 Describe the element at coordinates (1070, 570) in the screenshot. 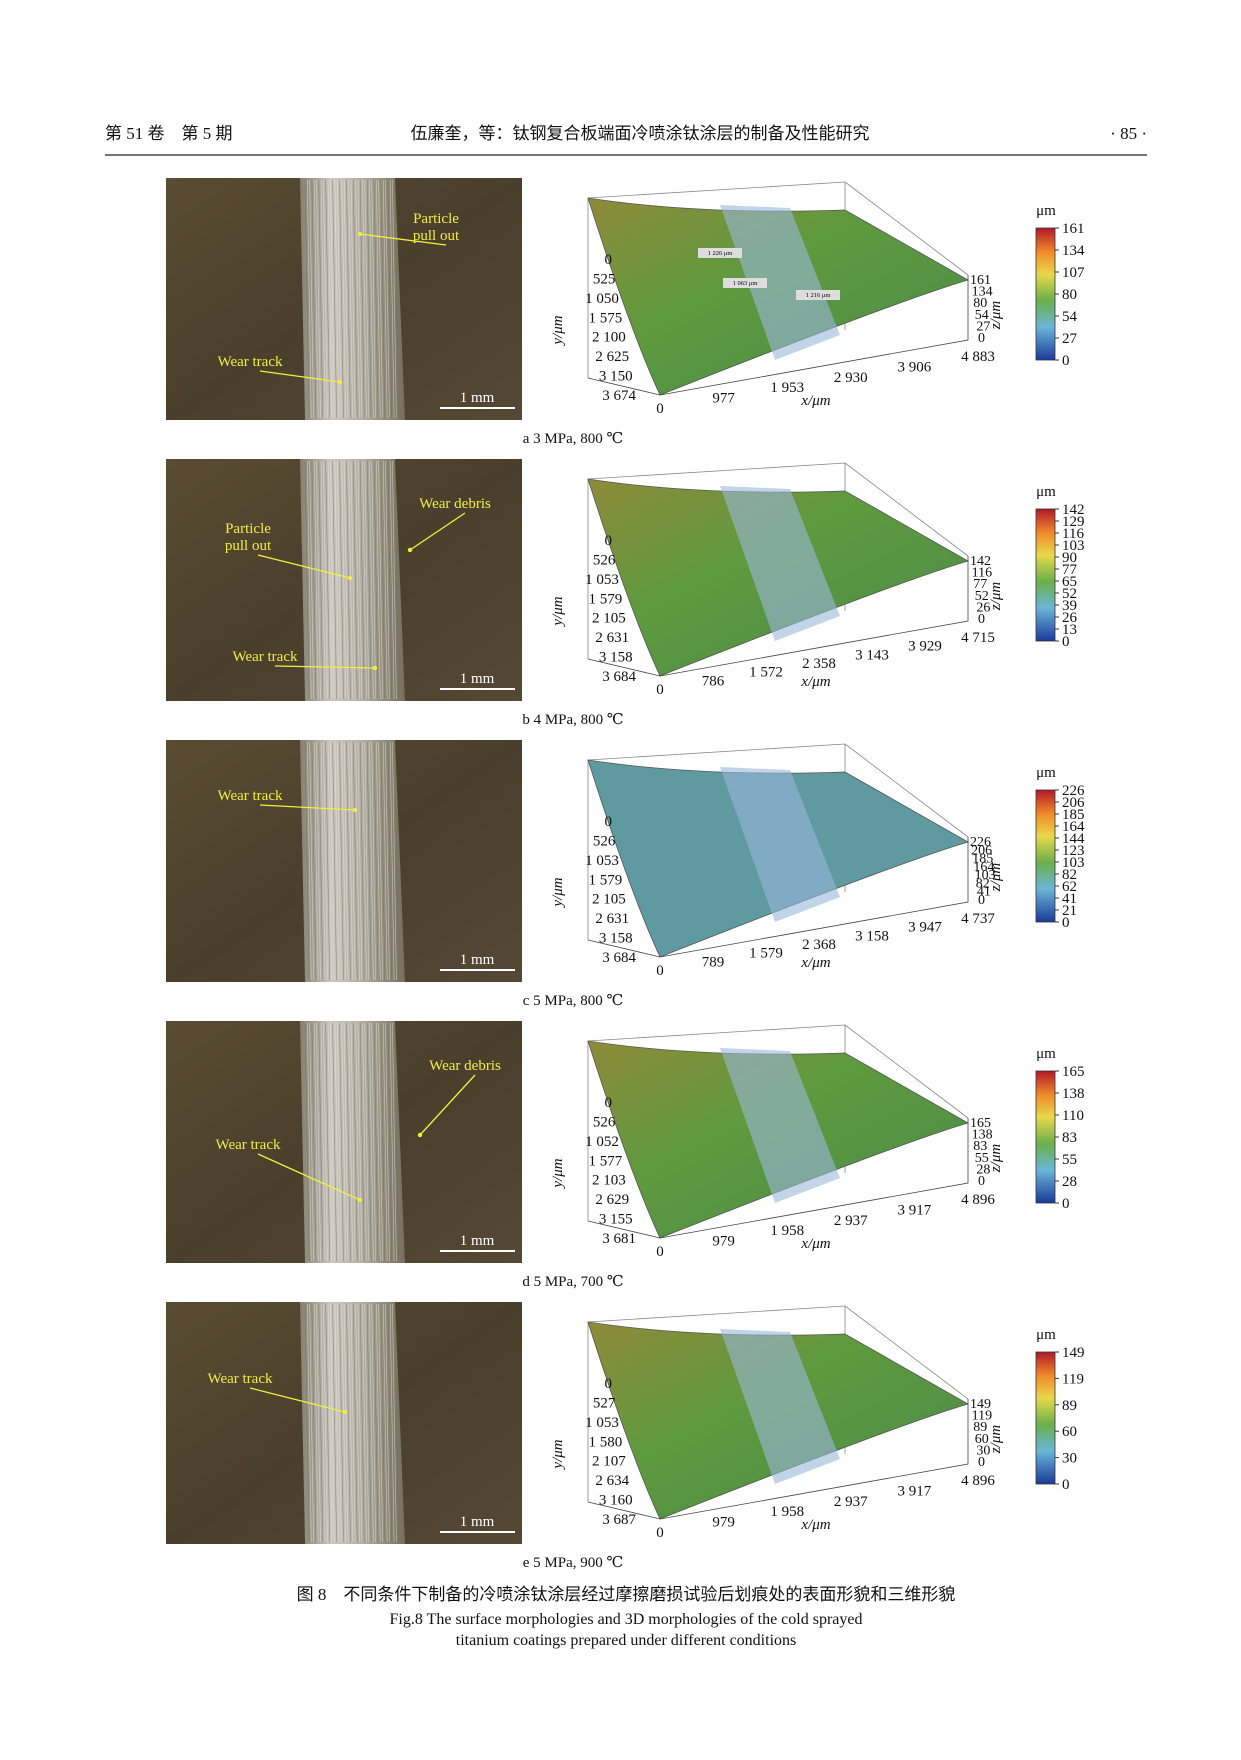

I see `colorbar-tick-label: 77` at that location.